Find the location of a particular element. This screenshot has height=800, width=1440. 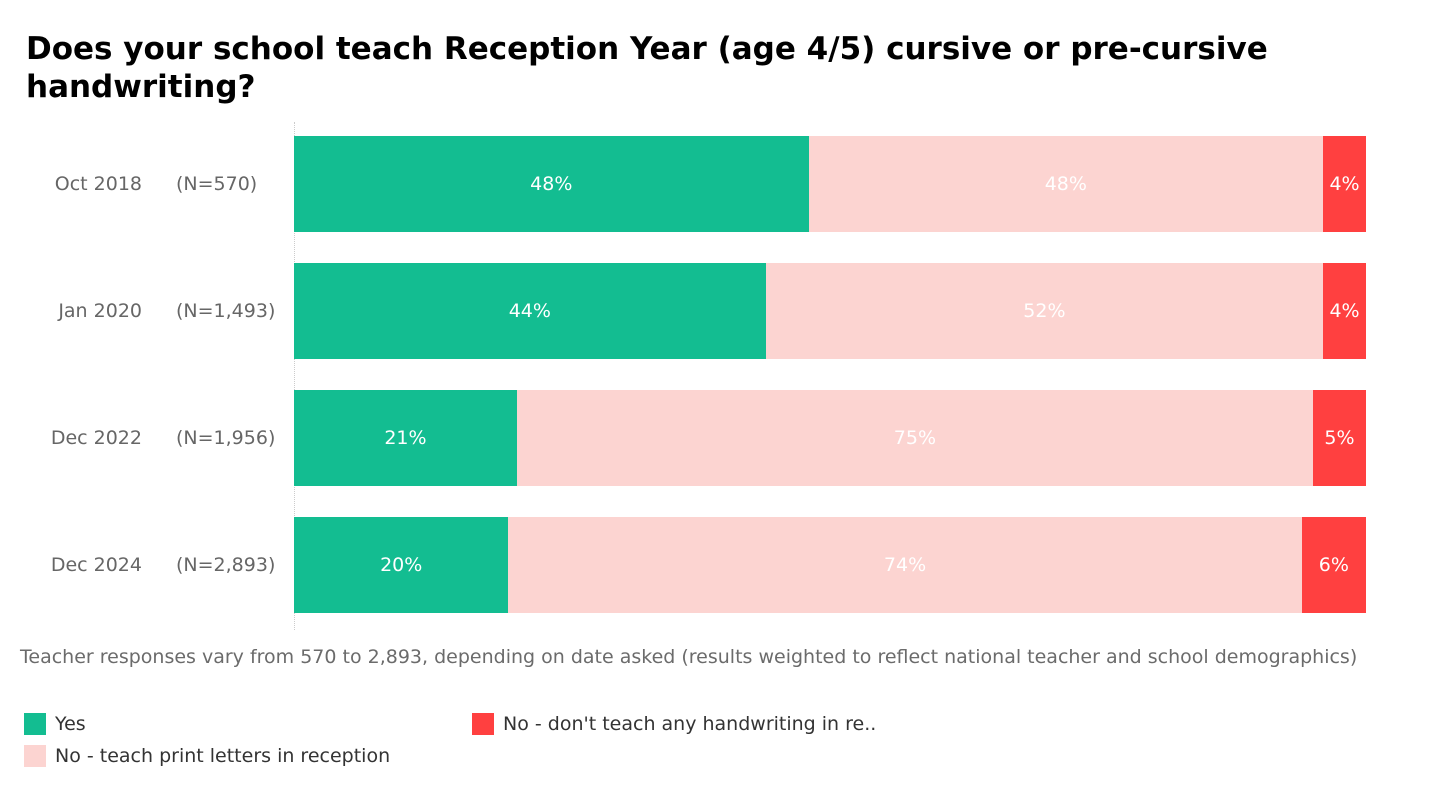

data-label: 20% is located at coordinates (401, 565).